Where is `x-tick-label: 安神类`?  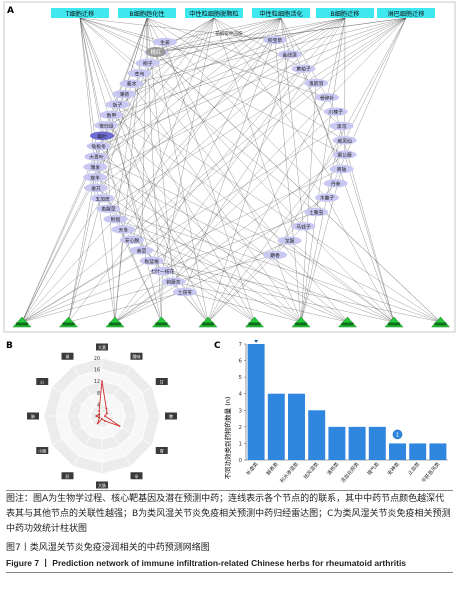 x-tick-label: 安神类 is located at coordinates (393, 469).